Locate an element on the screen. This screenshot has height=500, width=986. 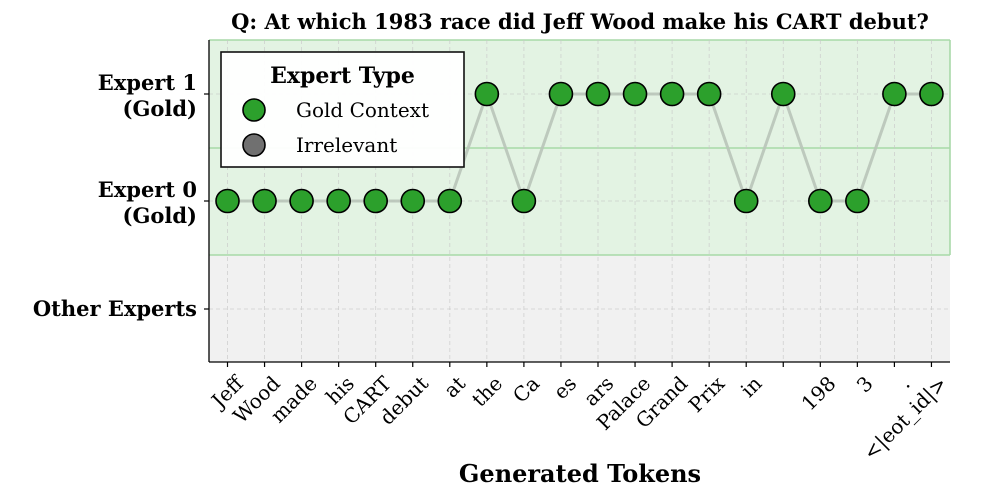
x-tick-label: . is located at coordinates (903, 381).